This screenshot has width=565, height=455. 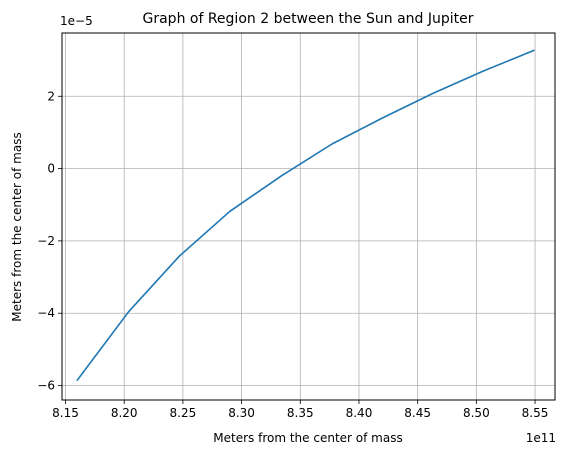 What do you see at coordinates (46, 313) in the screenshot?
I see `y-tick-label: −4` at bounding box center [46, 313].